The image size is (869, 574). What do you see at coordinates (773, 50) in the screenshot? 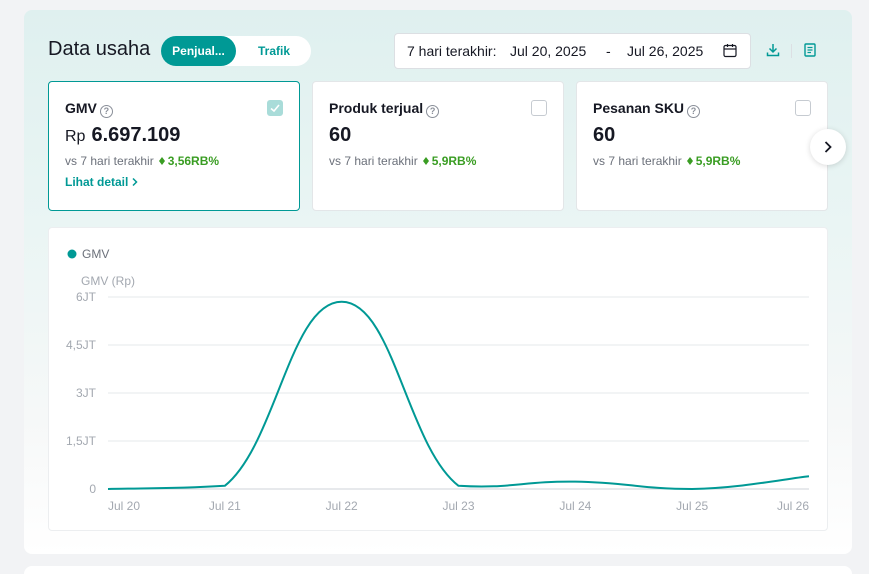
I see `download-icon` at bounding box center [773, 50].